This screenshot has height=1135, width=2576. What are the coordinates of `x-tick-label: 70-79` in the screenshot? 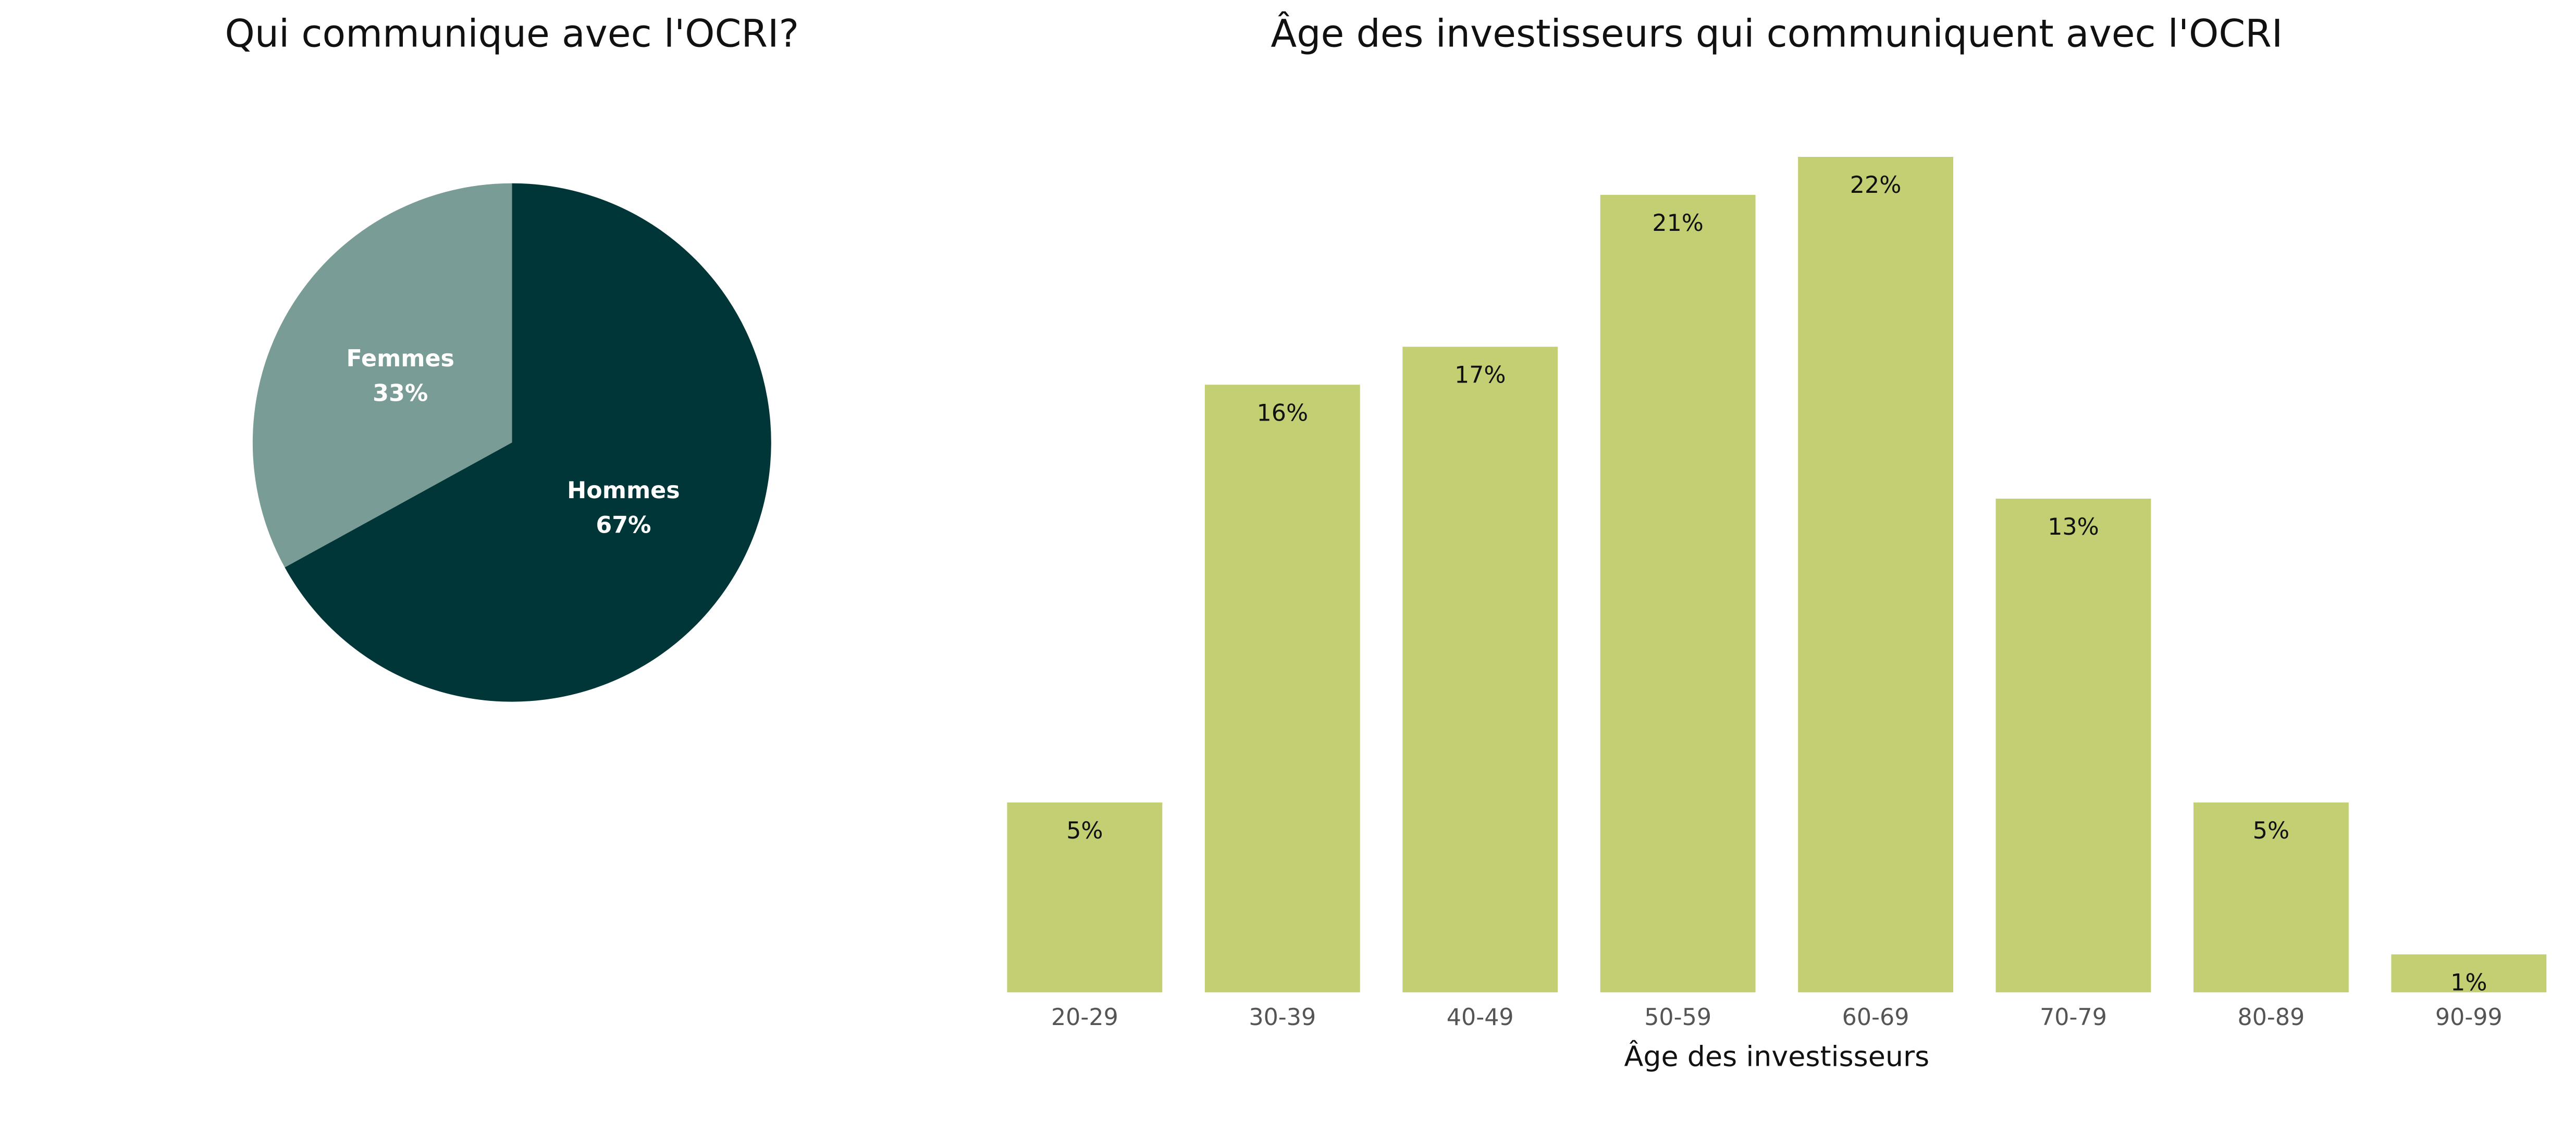 It's located at (2073, 1017).